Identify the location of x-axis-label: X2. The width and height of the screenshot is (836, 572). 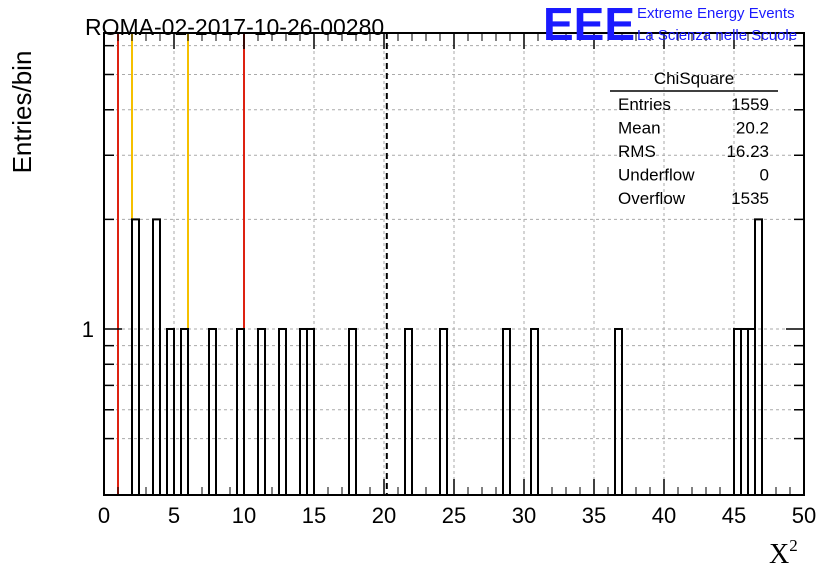
(783, 553).